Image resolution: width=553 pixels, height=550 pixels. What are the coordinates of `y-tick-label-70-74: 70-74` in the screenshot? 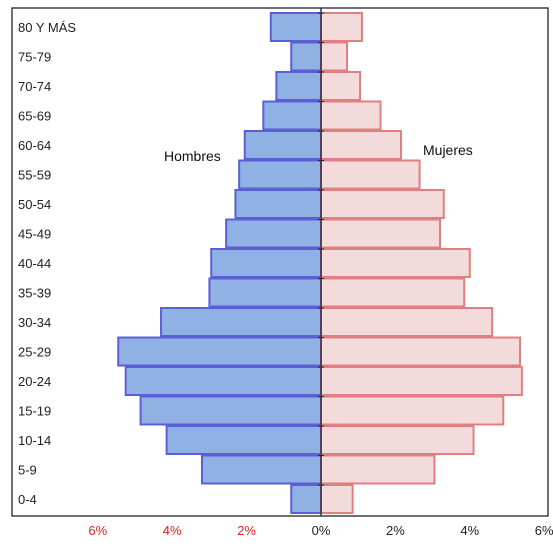 It's located at (34, 86).